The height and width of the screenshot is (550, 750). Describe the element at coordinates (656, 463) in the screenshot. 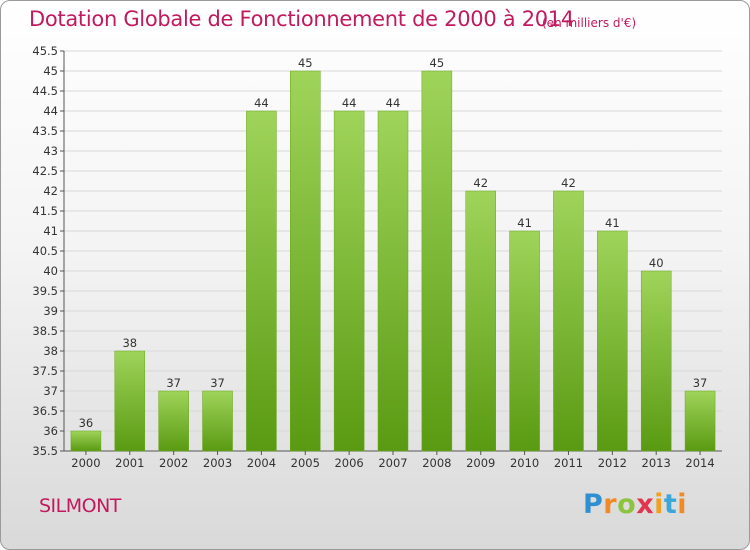

I see `x-tick-label: 2013` at that location.